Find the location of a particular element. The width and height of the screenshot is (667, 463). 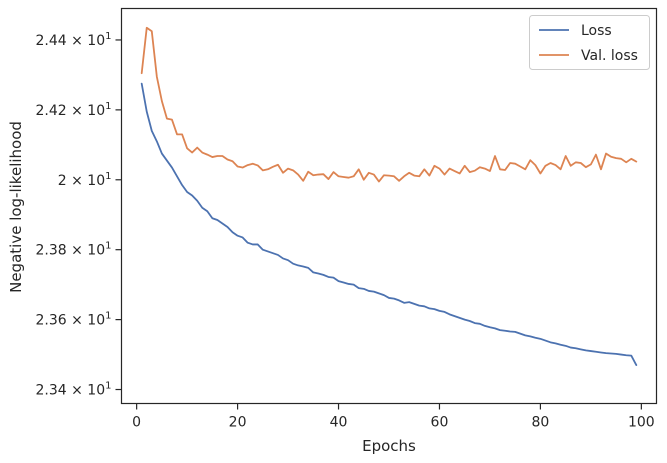

y-tick-label: 2.42 × 10¹ is located at coordinates (74, 110).